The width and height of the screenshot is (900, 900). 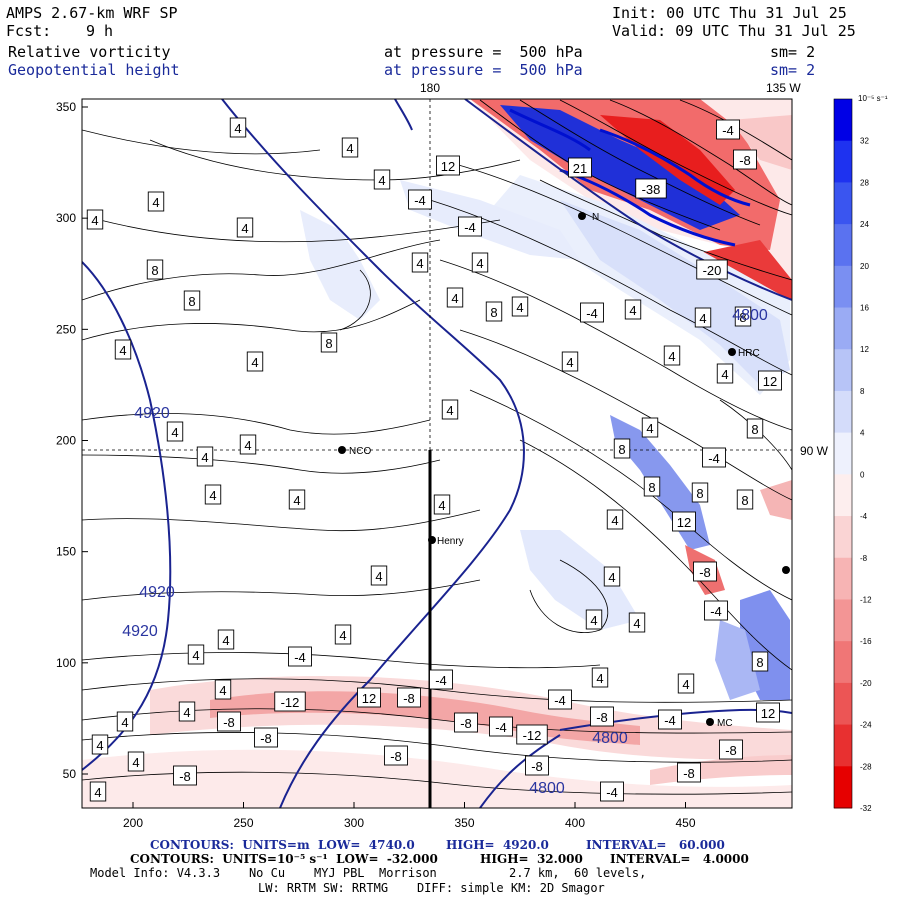 I want to click on vorticity-label-text: 12, so click(x=768, y=713).